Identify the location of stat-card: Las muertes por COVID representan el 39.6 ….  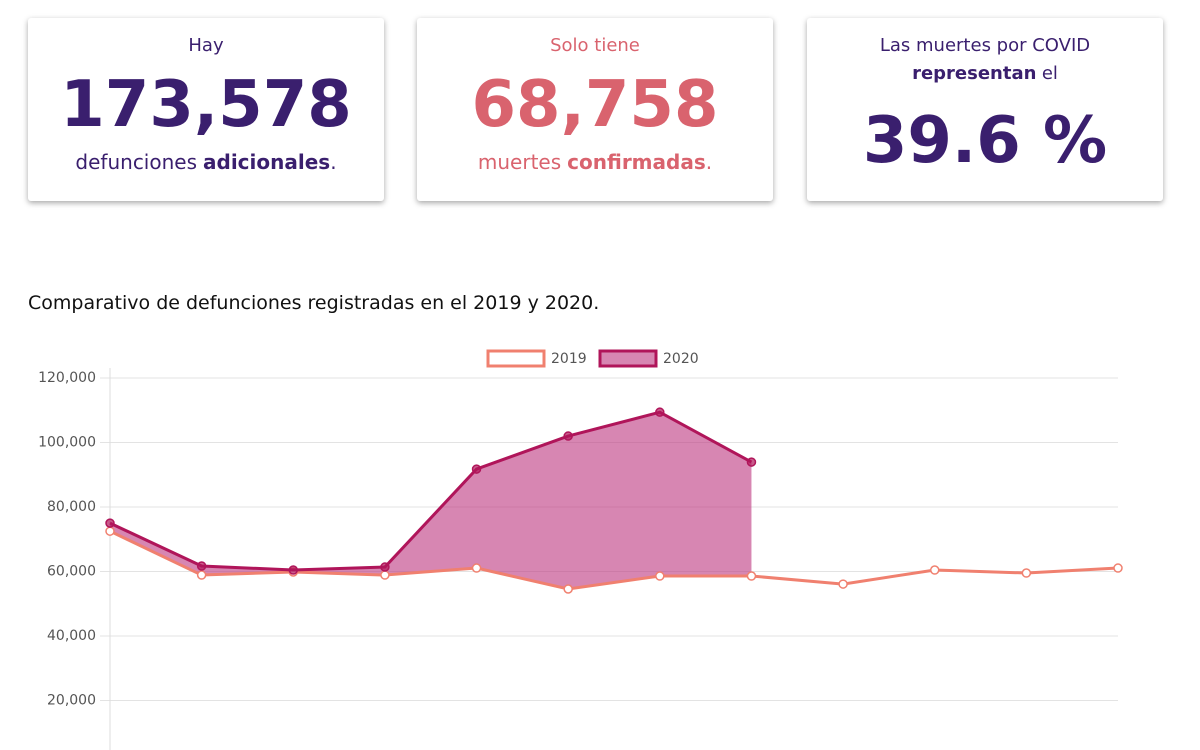
(985, 109).